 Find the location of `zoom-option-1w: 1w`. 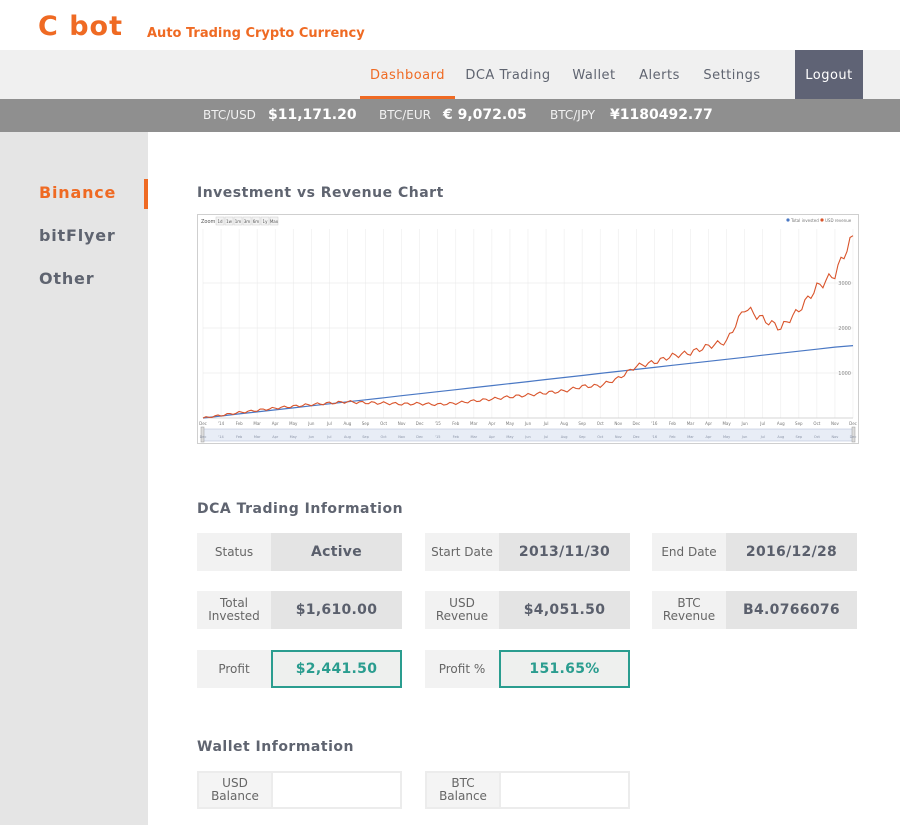

zoom-option-1w: 1w is located at coordinates (229, 221).